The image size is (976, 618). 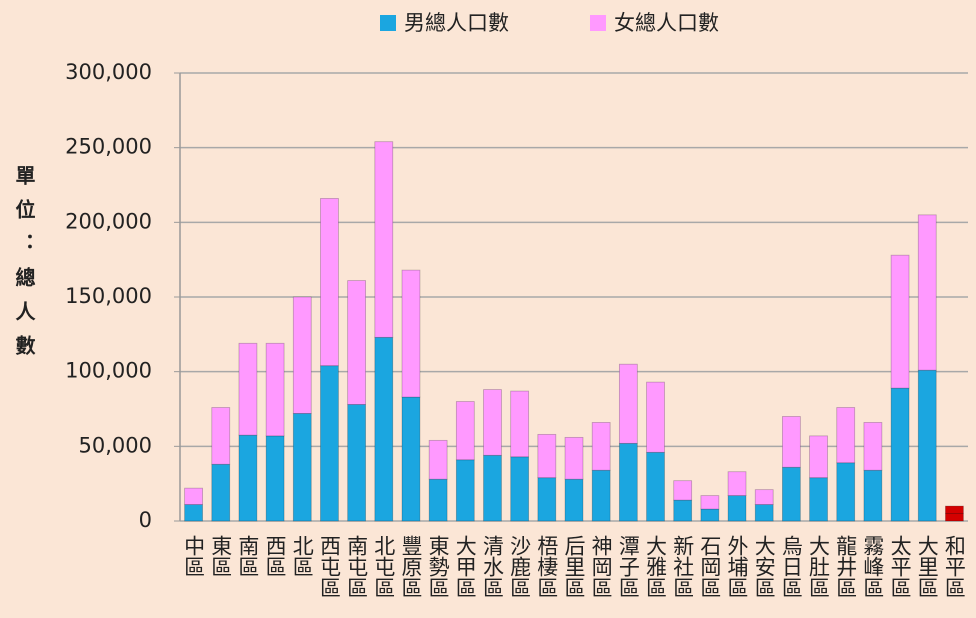 What do you see at coordinates (927, 566) in the screenshot?
I see `x-tick-label: 大里區` at bounding box center [927, 566].